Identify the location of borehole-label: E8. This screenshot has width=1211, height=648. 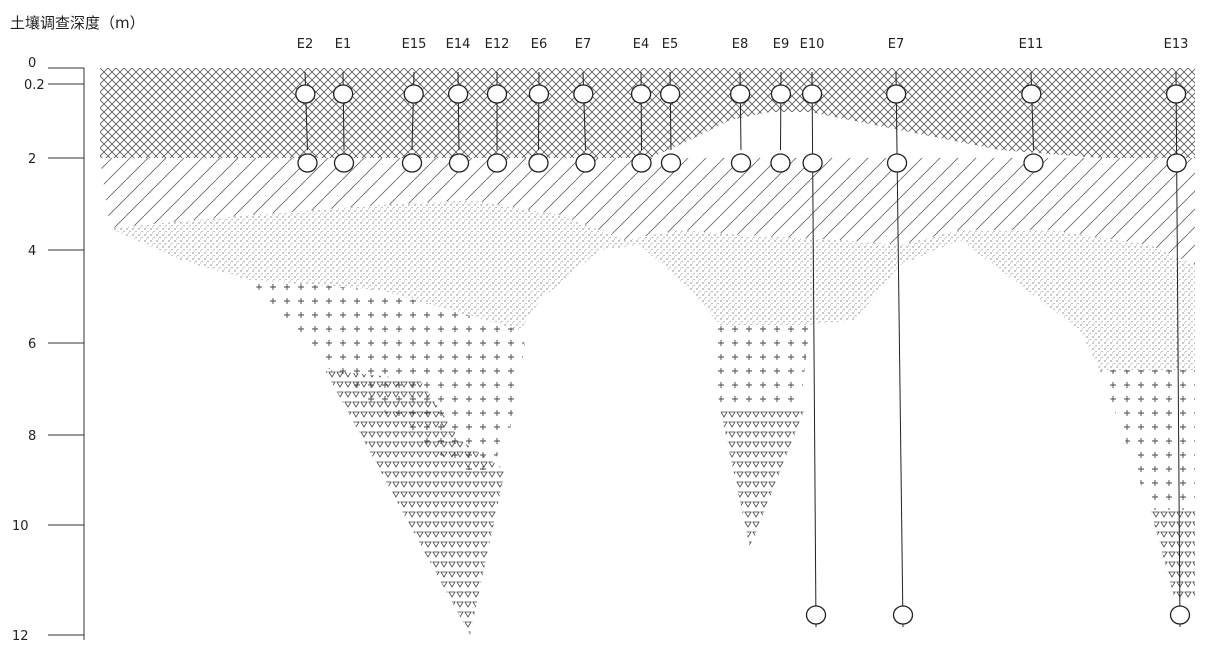
(740, 44).